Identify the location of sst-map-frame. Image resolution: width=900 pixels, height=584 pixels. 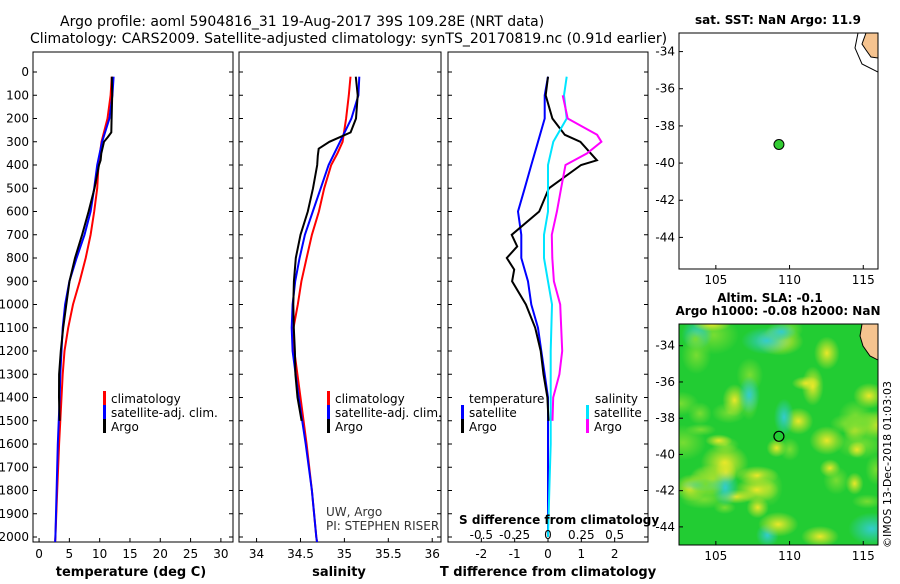
(778, 151).